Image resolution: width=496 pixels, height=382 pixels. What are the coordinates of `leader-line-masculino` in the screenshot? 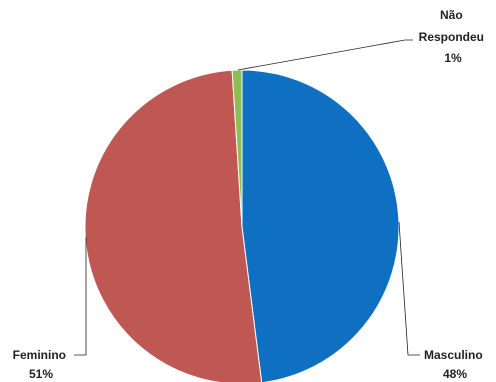 It's located at (409, 288).